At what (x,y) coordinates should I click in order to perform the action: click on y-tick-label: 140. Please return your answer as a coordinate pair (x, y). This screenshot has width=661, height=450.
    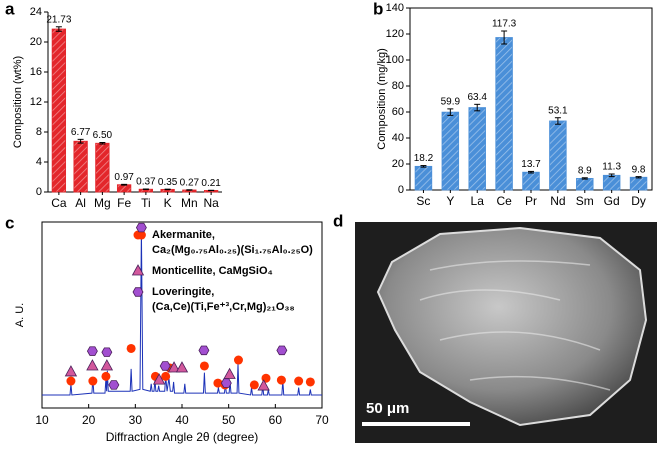
    Looking at the image, I should click on (395, 8).